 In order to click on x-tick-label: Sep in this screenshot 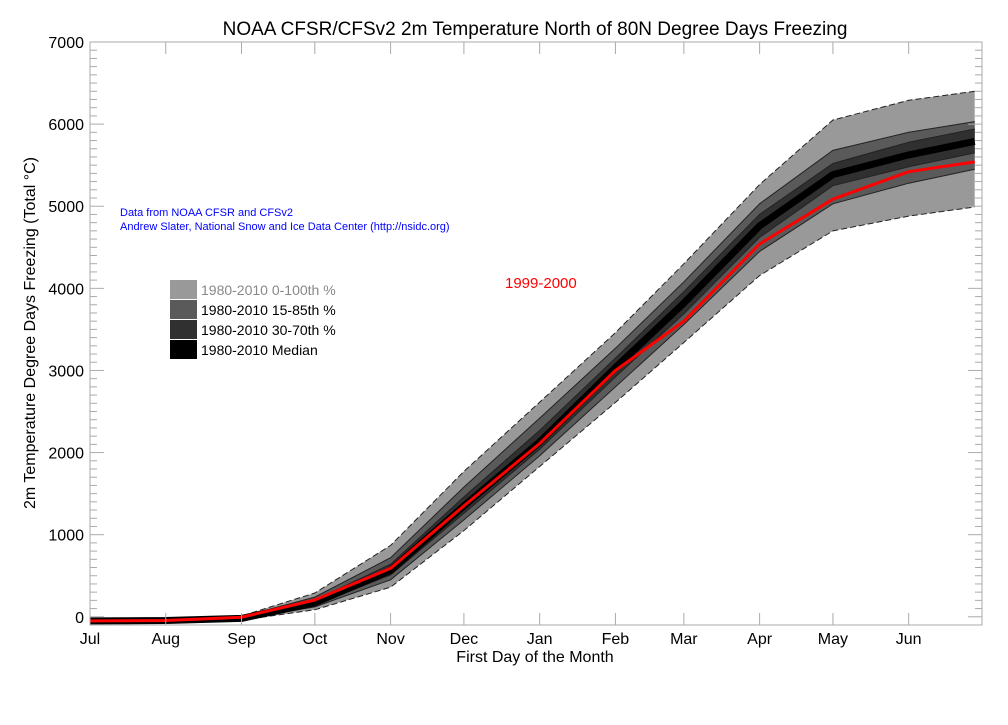, I will do `click(241, 639)`.